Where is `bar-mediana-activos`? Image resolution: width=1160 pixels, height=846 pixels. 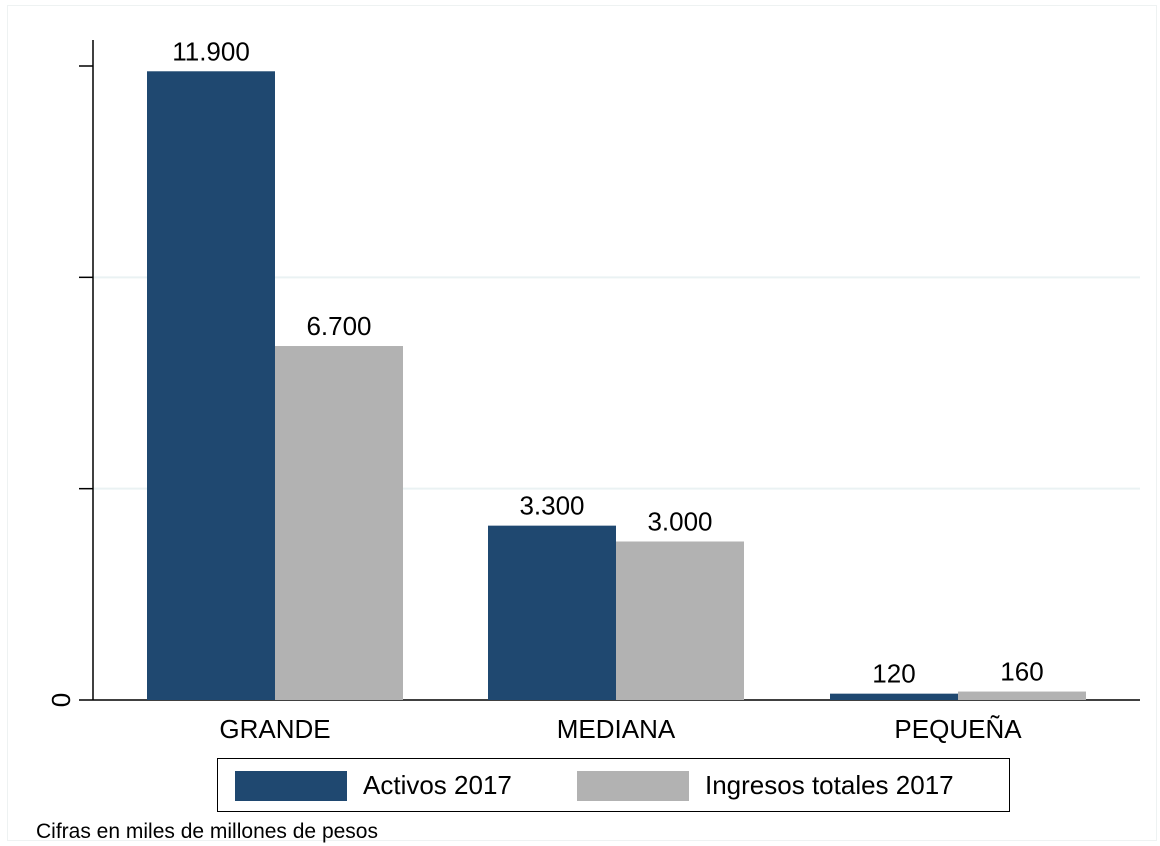
bar-mediana-activos is located at coordinates (552, 612).